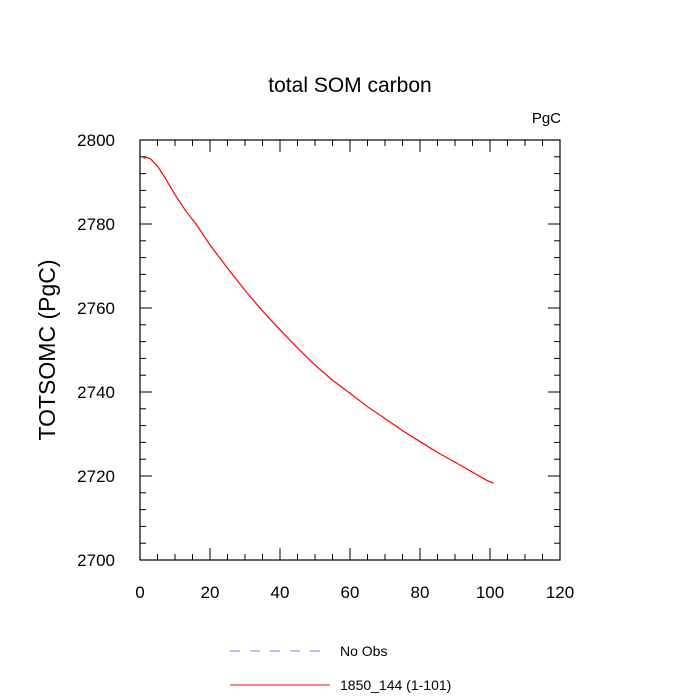  What do you see at coordinates (96, 476) in the screenshot?
I see `y-tick-label: 2720` at bounding box center [96, 476].